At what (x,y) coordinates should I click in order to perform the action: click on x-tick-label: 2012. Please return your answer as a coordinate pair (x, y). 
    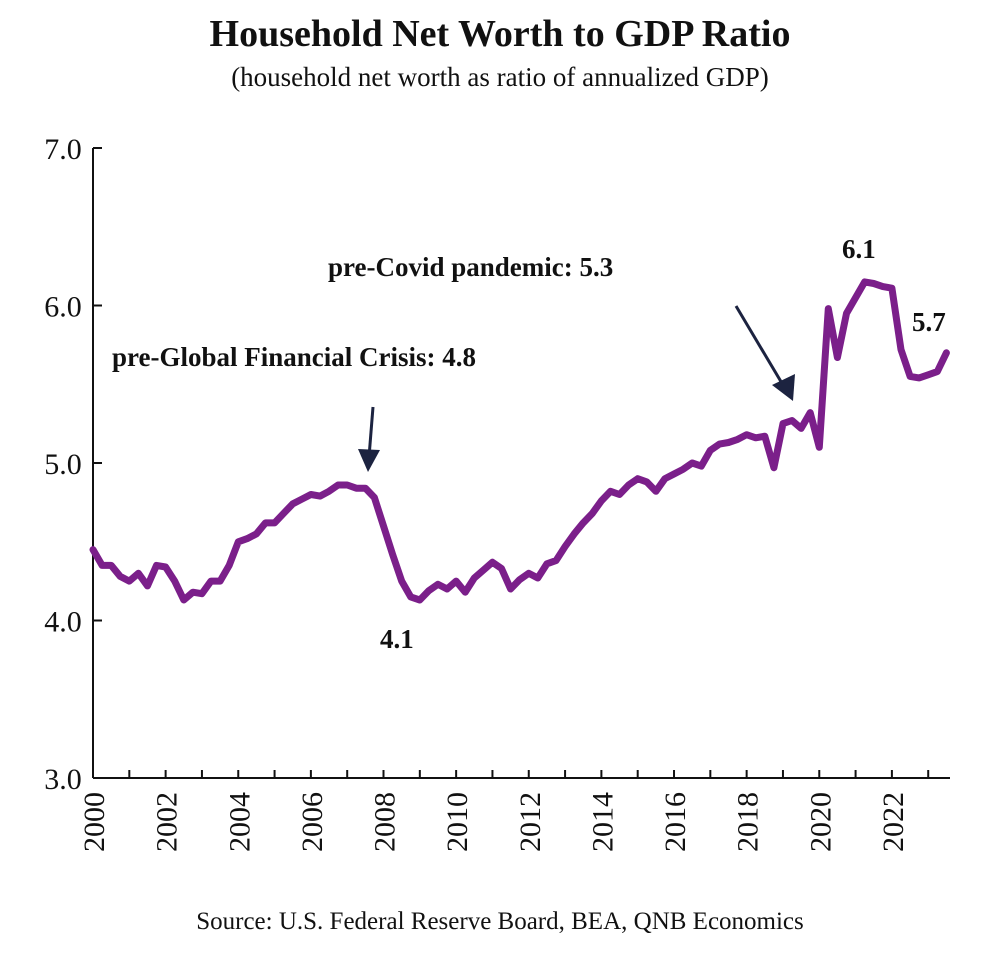
    Looking at the image, I should click on (530, 822).